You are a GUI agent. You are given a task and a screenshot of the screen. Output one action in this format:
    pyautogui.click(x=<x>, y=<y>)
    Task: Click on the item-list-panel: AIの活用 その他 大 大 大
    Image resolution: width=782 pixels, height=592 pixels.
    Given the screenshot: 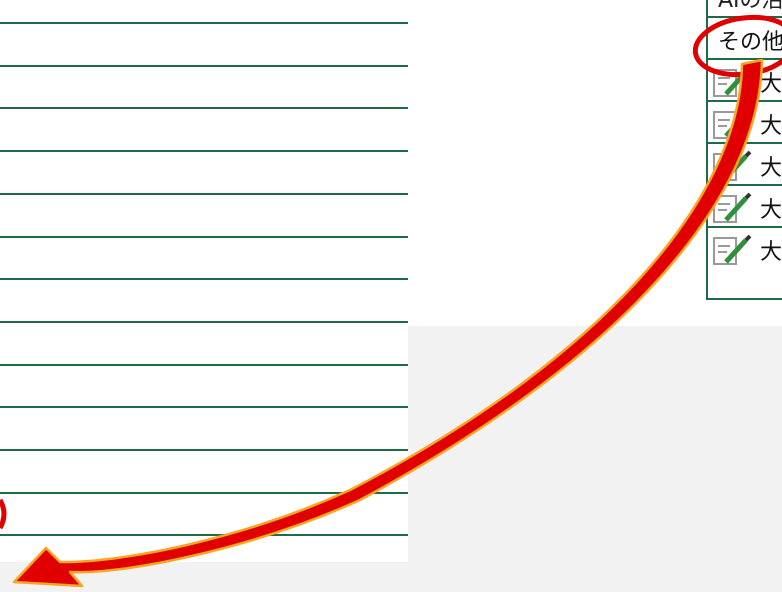 What is the action you would take?
    pyautogui.click(x=744, y=150)
    